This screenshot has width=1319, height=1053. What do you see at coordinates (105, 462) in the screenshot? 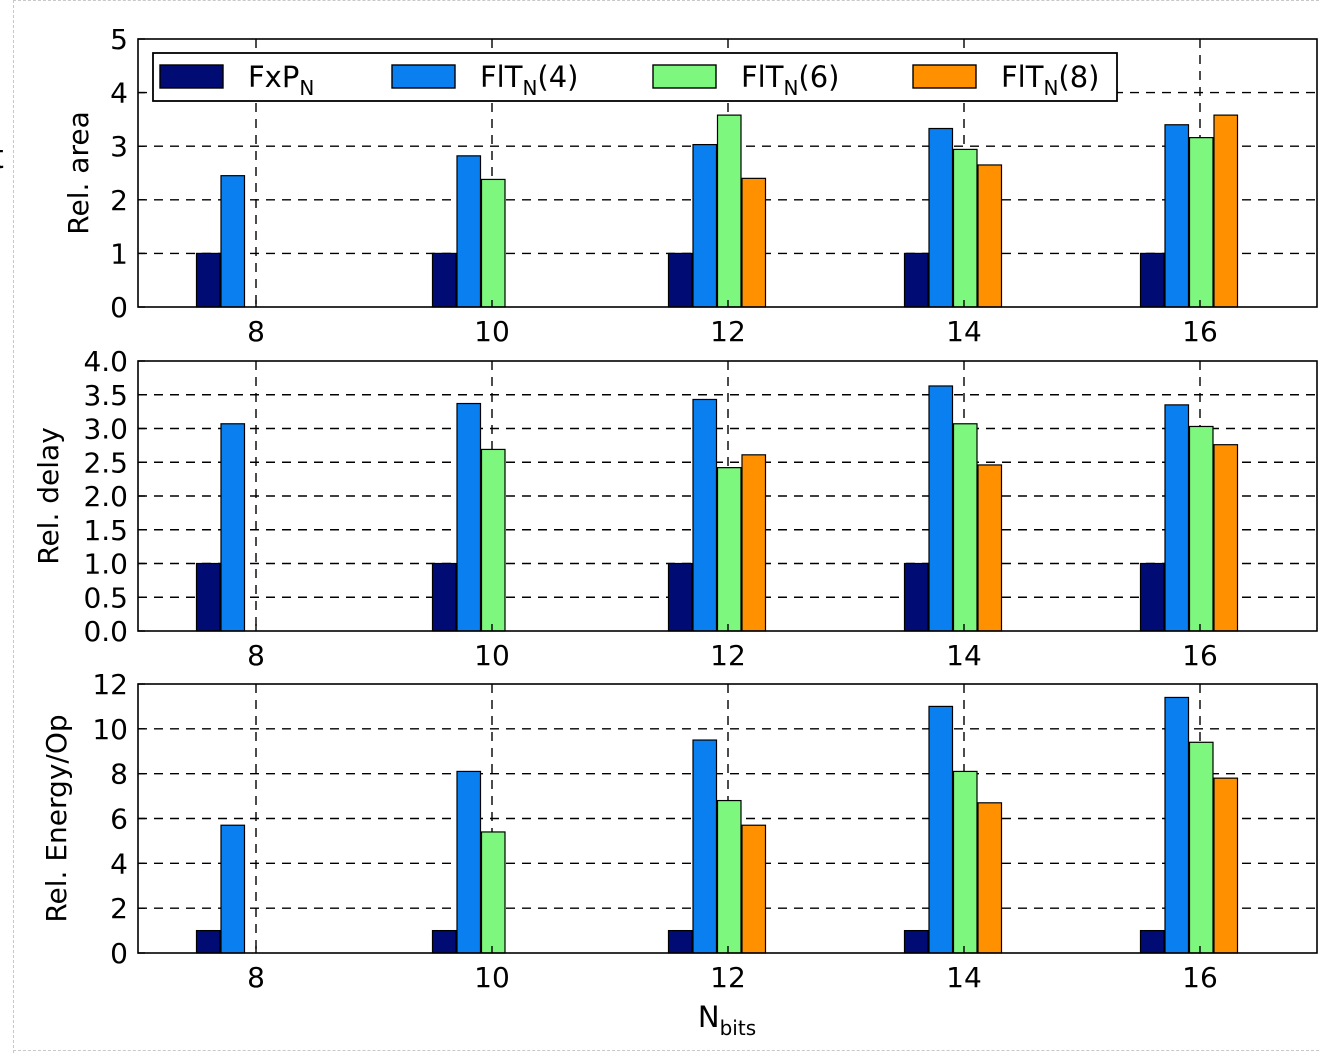
I see `y-tick-label: 2.5` at bounding box center [105, 462].